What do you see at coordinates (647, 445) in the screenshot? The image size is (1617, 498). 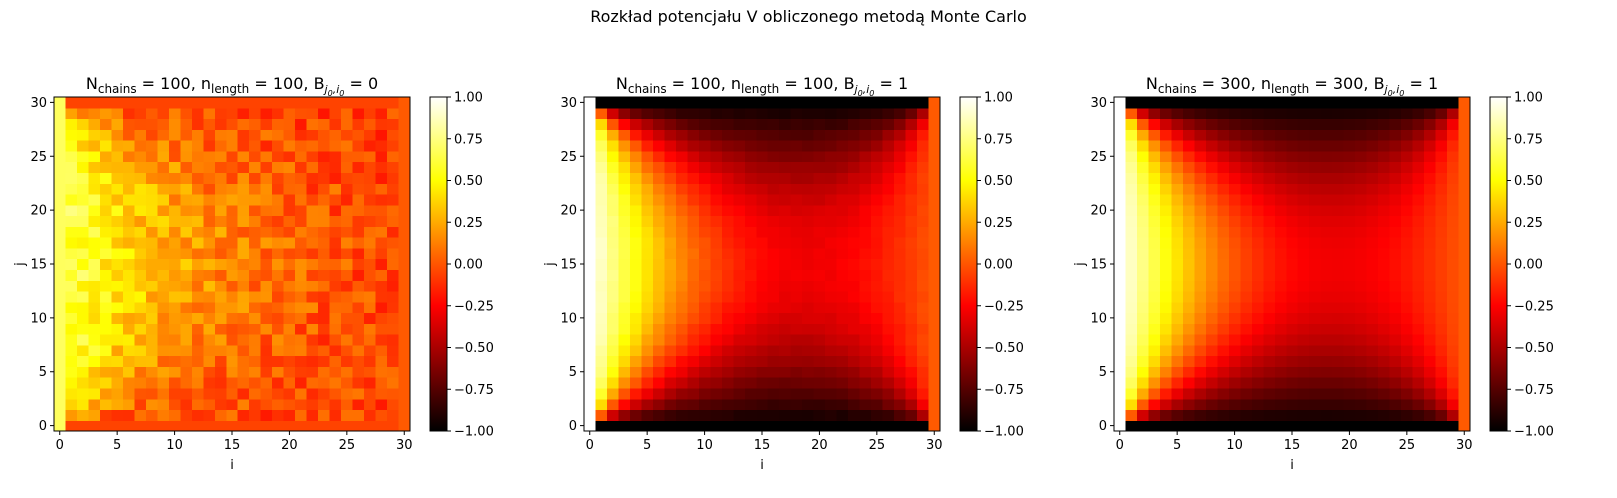 I see `x-tick-label: 5` at bounding box center [647, 445].